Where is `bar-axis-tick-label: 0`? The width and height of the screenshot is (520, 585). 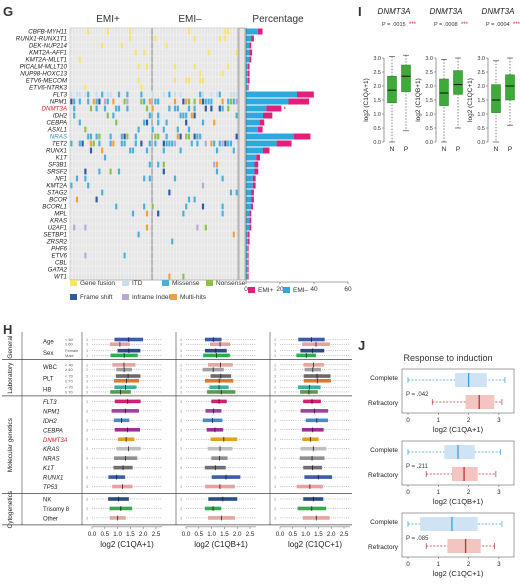
bar-axis-tick-label: 0 is located at coordinates (246, 289).